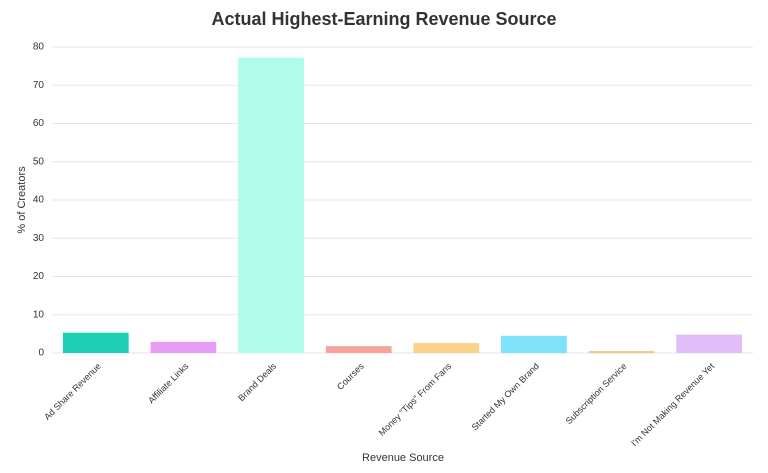  I want to click on x-tick-label: Started My Own Brand, so click(505, 396).